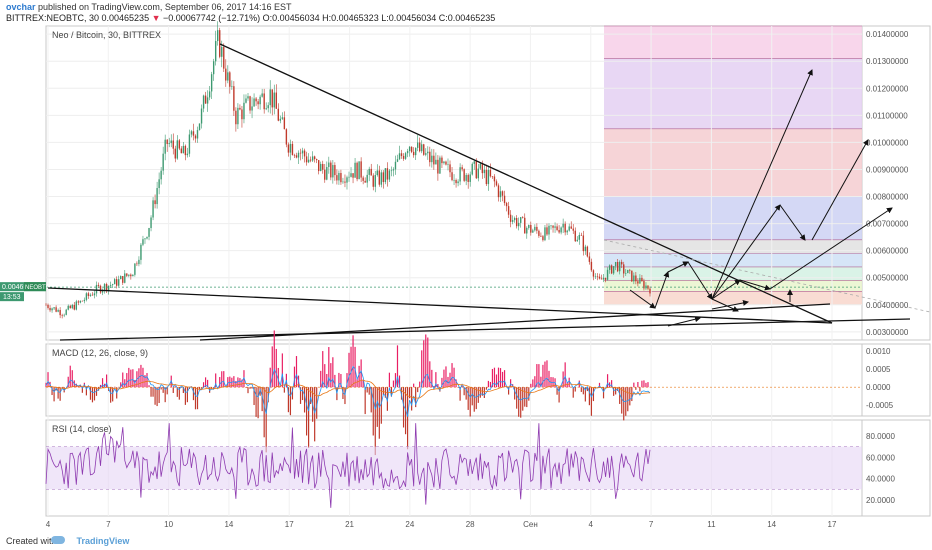  Describe the element at coordinates (38, 288) in the screenshot. I see `ticker-text: NEOBTC` at that location.